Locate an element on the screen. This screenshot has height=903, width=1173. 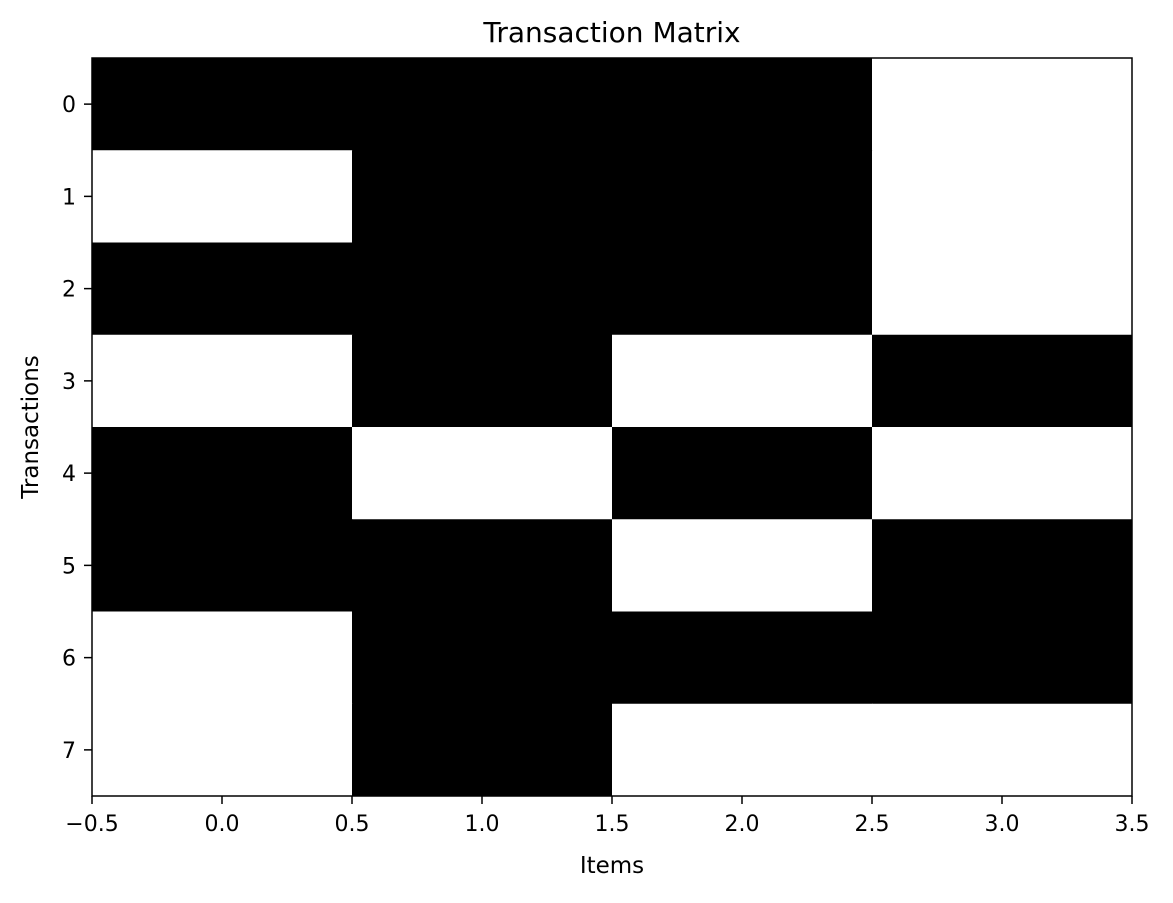
y-axis-ticks: 0 1 2 3 4 5 6 7 is located at coordinates (77, 428).